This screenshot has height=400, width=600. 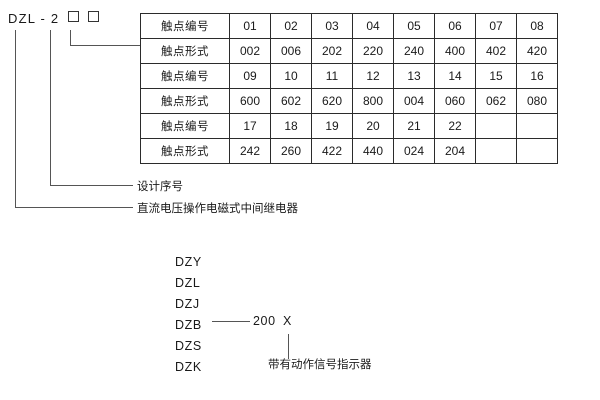 I want to click on table-cell: 03, so click(x=332, y=26).